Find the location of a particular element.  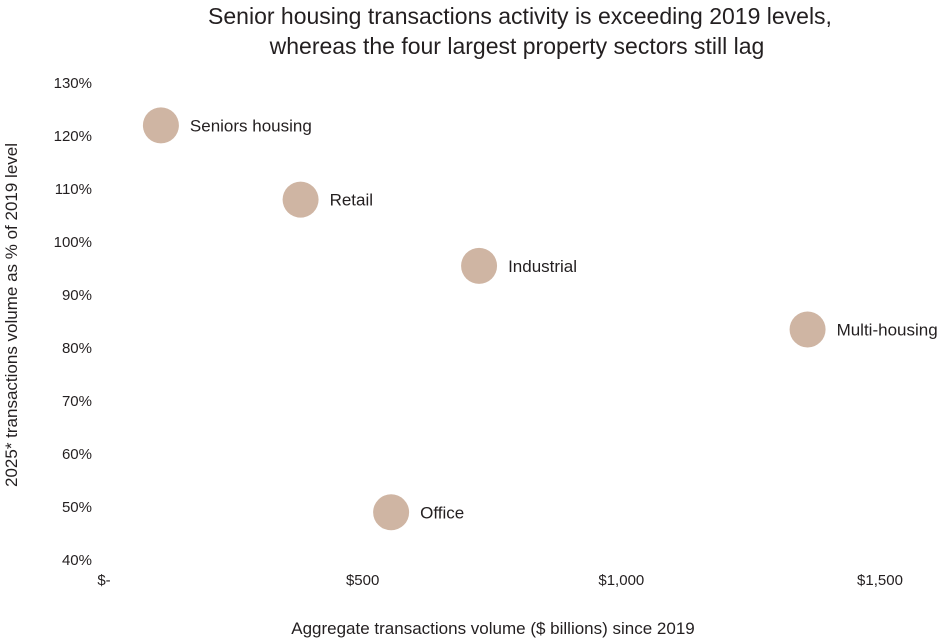

point-office is located at coordinates (391, 512).